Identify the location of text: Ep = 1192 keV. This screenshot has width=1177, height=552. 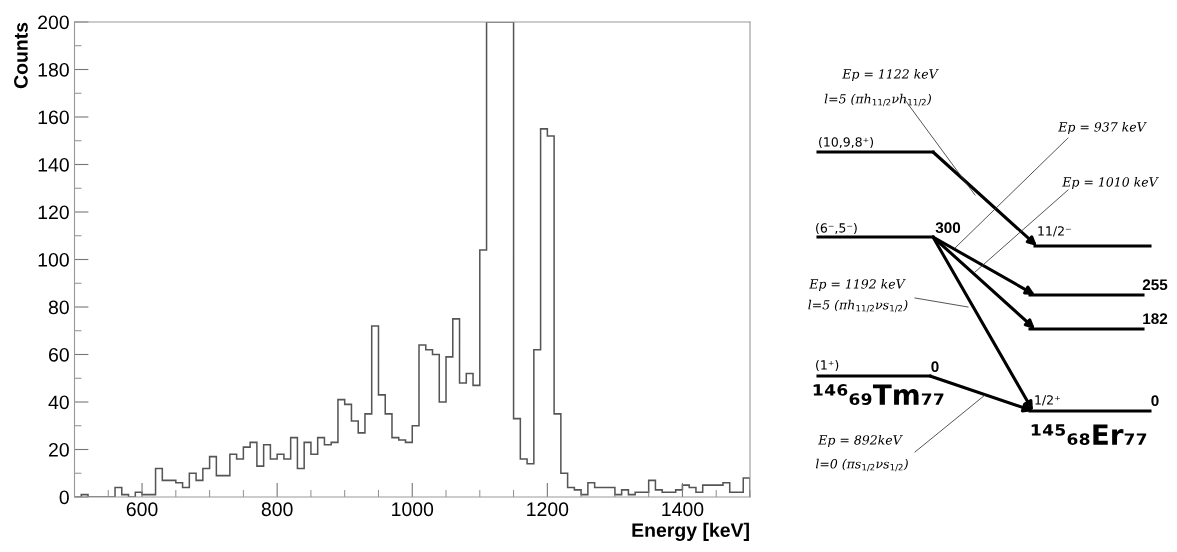
(857, 285).